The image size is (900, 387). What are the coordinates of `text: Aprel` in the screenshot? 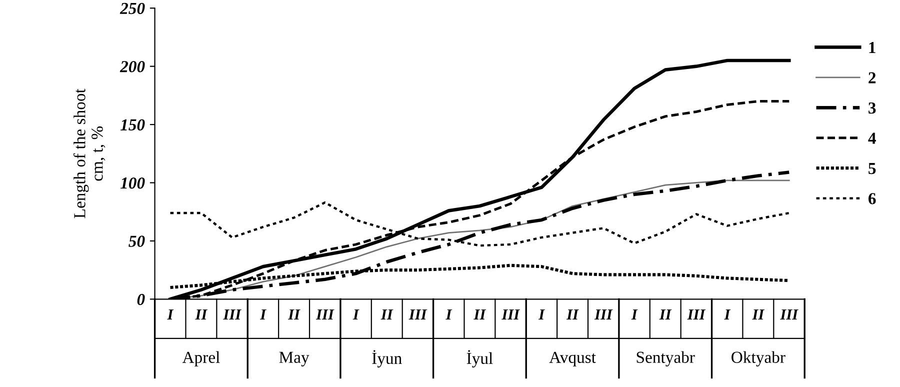 It's located at (201, 358).